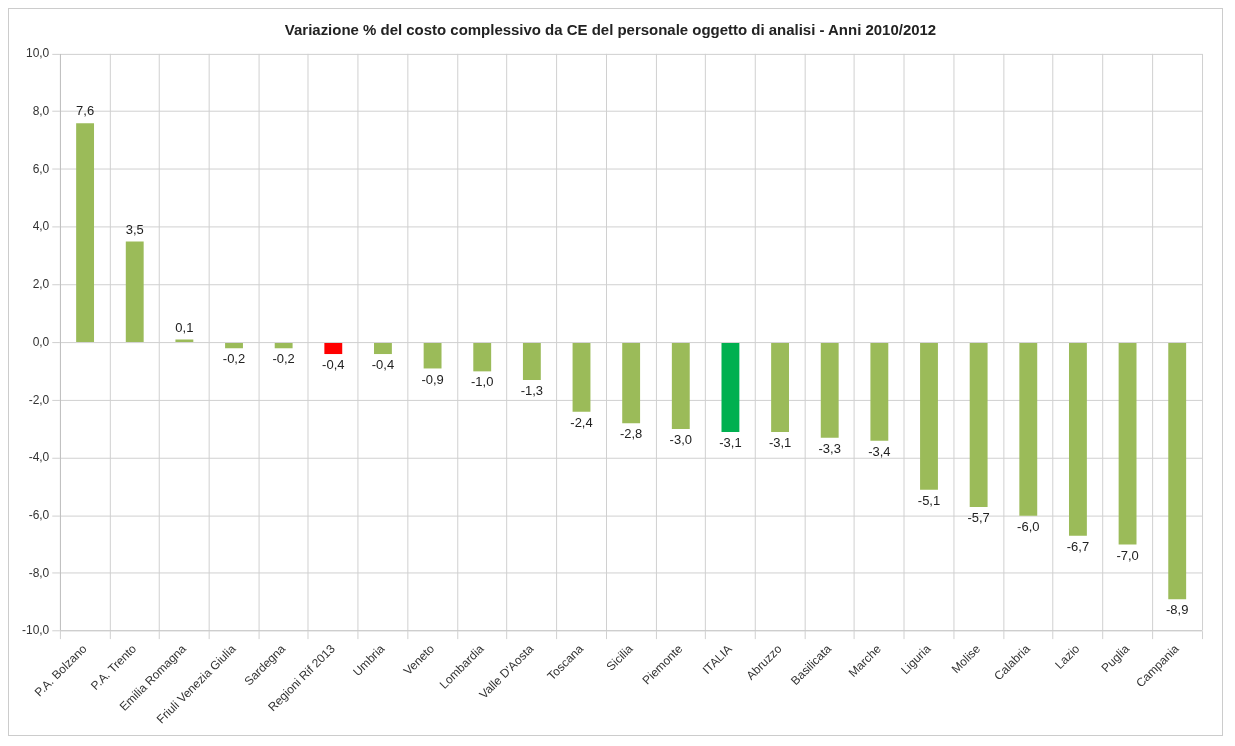  I want to click on data-label: -8,9, so click(1177, 610).